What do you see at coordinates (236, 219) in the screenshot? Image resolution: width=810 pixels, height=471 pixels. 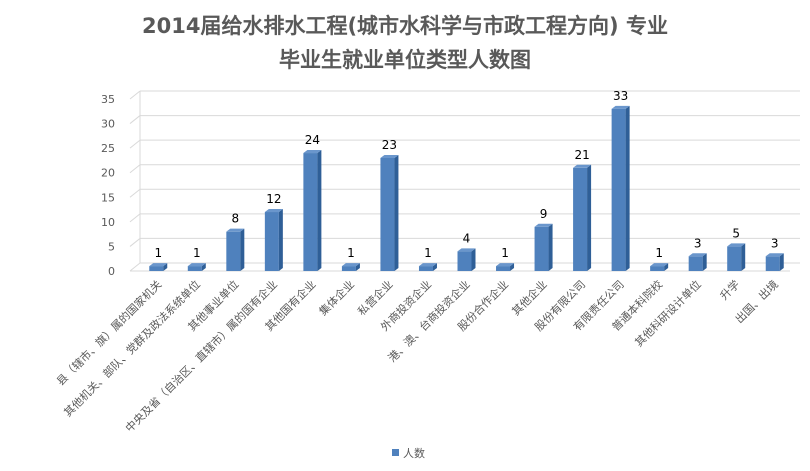 I see `data-label: 8` at bounding box center [236, 219].